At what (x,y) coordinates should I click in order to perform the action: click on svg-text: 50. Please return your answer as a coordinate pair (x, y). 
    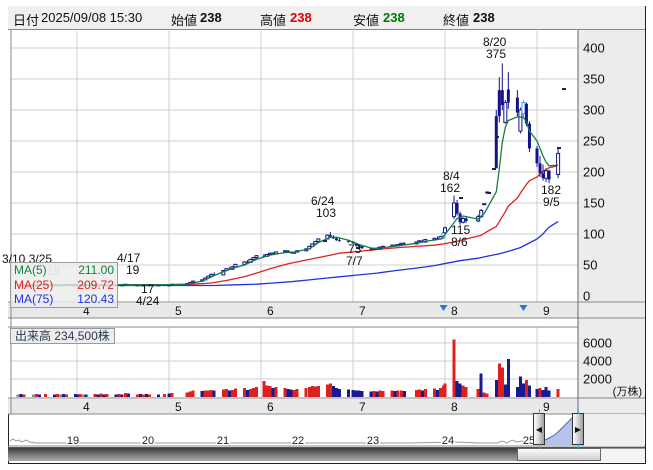
    Looking at the image, I should click on (590, 265).